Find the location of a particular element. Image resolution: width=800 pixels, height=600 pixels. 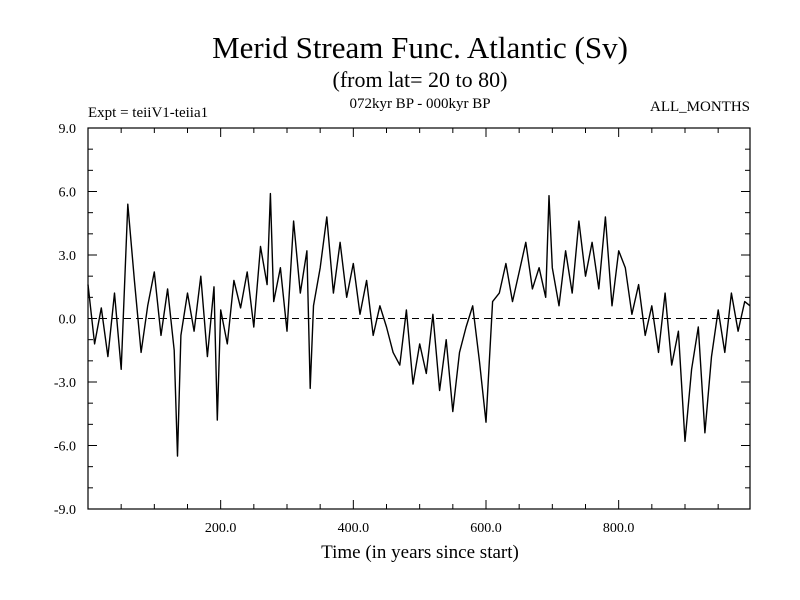

experiment-label: Expt = teiiV1-teiia1 is located at coordinates (148, 113).